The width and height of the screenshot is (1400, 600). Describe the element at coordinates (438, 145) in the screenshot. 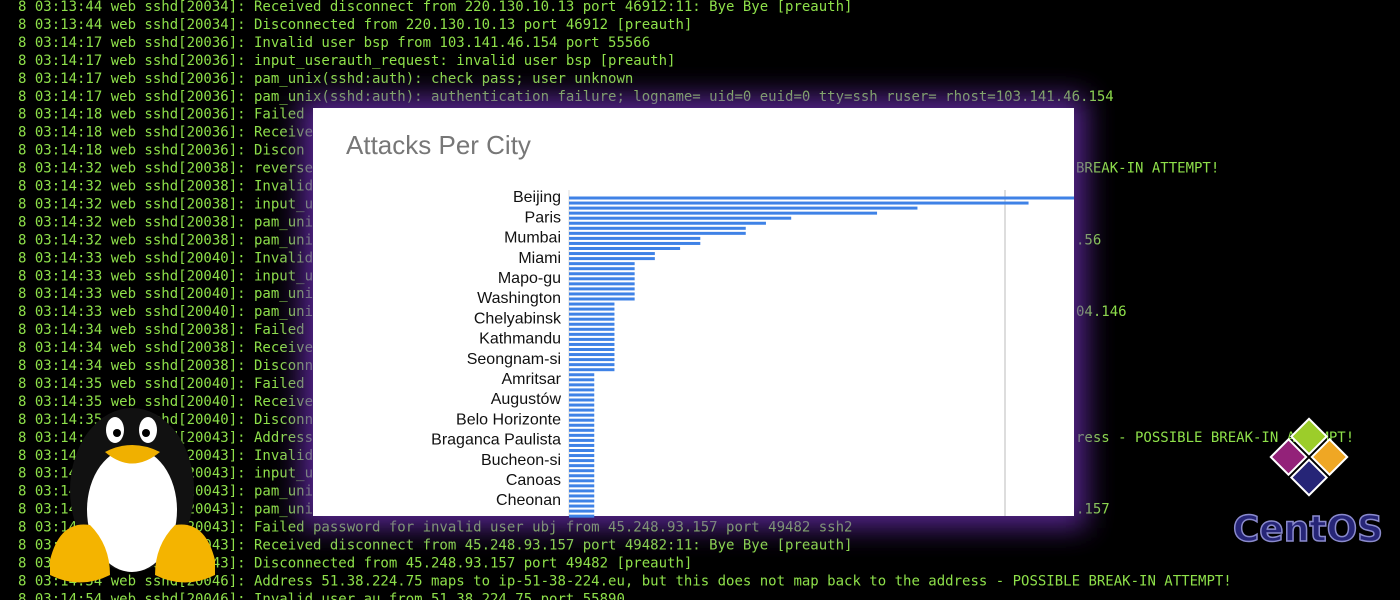

I see `chart-title: Attacks Per City` at that location.